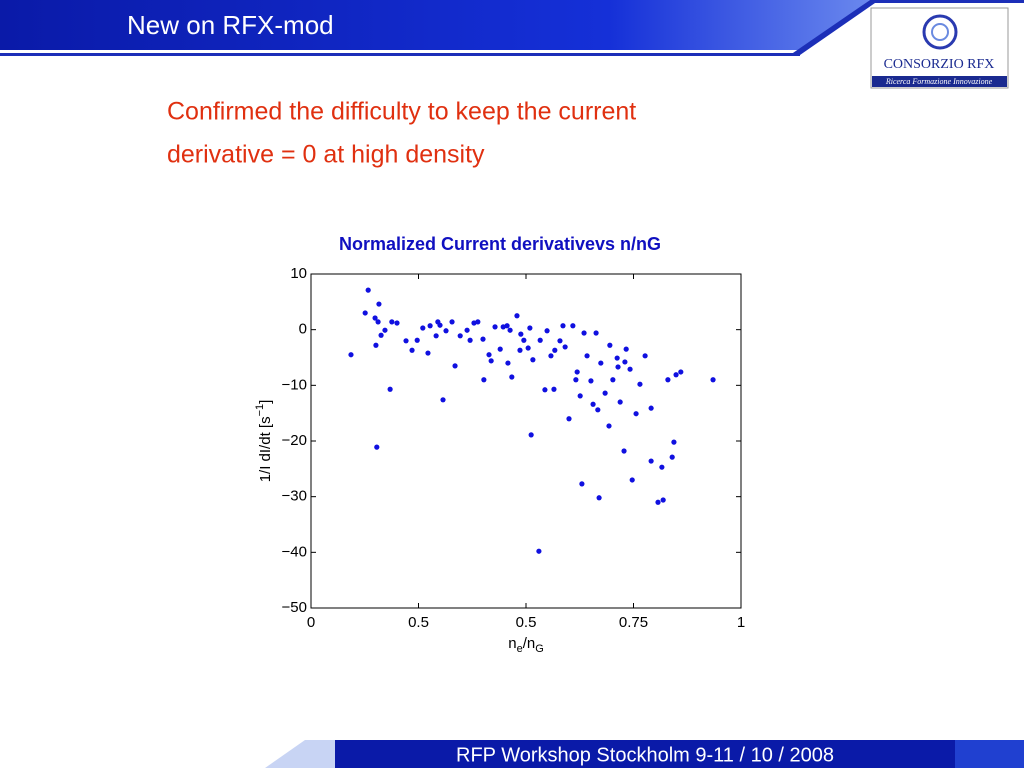  I want to click on logo-icon-inner, so click(940, 32).